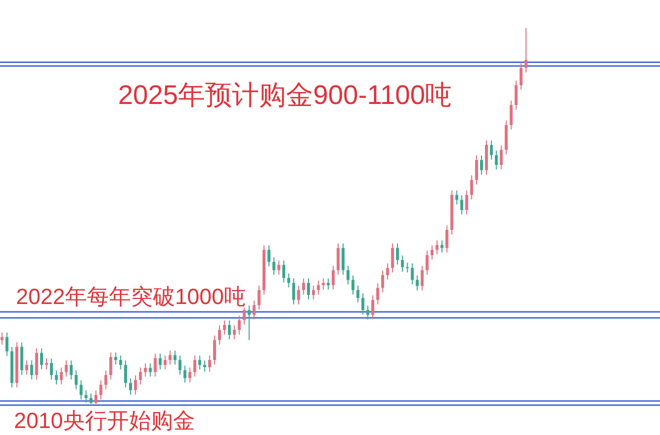  I want to click on ref-line-label: 2025年预计购金900-1100吨, so click(285, 95).